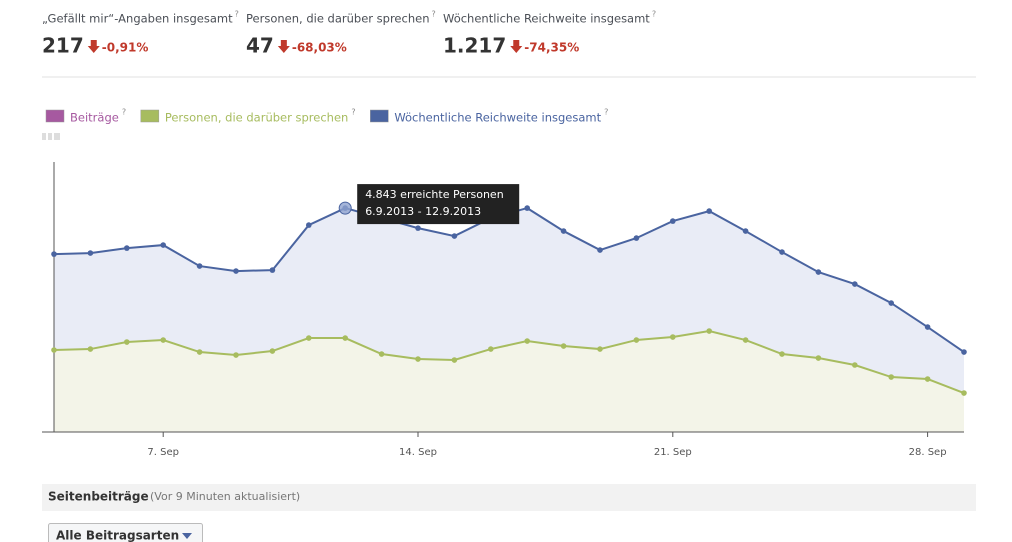 The width and height of the screenshot is (1012, 542). Describe the element at coordinates (928, 452) in the screenshot. I see `x-tick-label: 28. Sep` at that location.